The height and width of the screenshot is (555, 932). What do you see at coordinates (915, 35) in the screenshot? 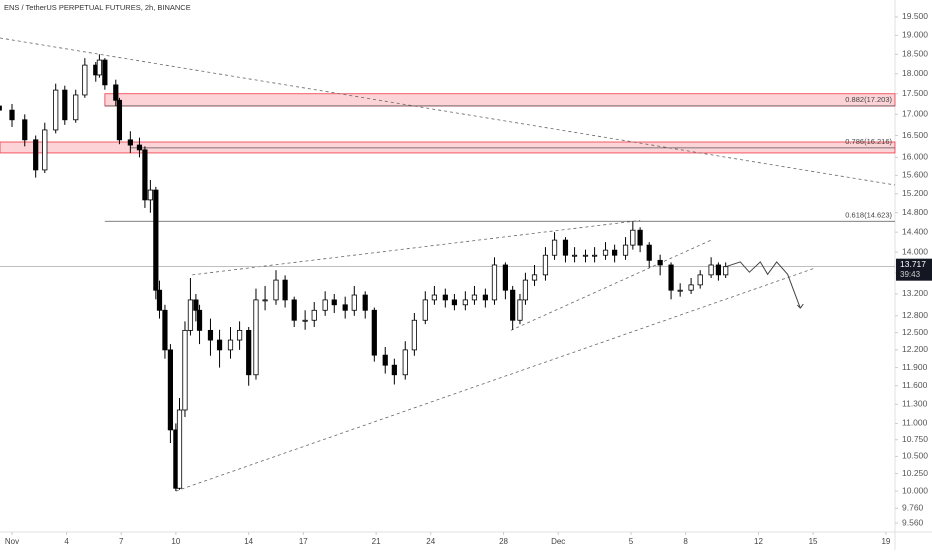
I see `y-tick-label: 19.000` at bounding box center [915, 35].